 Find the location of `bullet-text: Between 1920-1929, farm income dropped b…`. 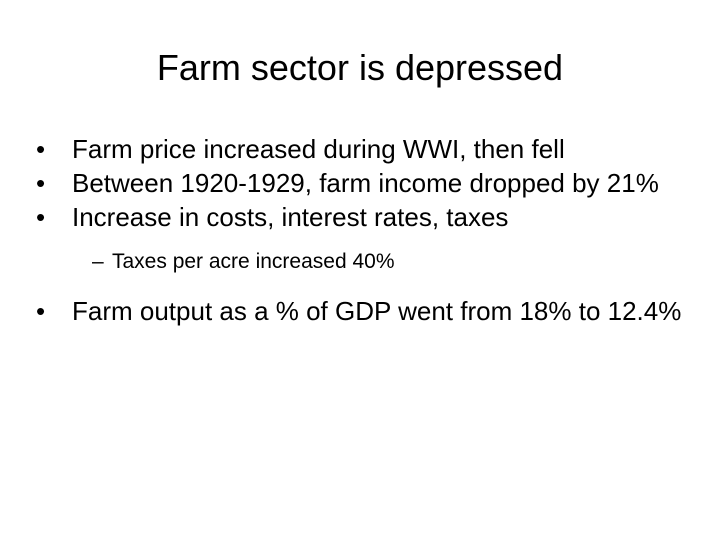

bullet-text: Between 1920-1929, farm income dropped b… is located at coordinates (365, 183).